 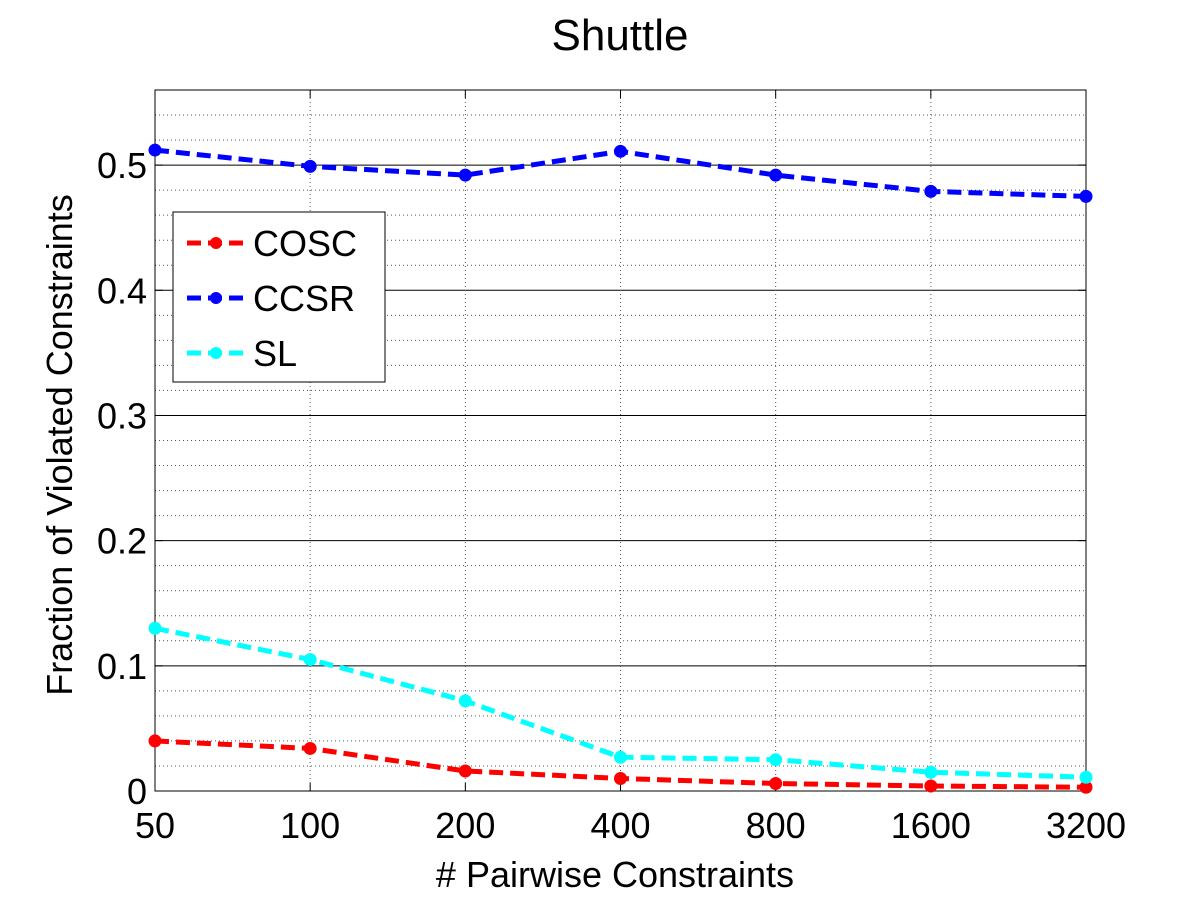 What do you see at coordinates (1086, 825) in the screenshot?
I see `x-tick-label: 3200` at bounding box center [1086, 825].